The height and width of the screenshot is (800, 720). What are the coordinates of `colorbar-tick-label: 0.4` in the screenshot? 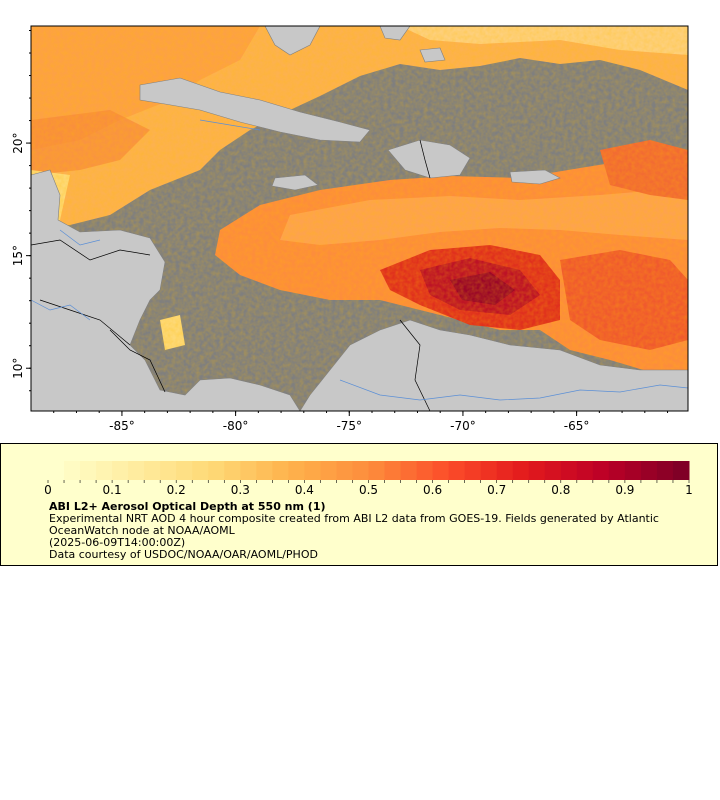 It's located at (304, 490).